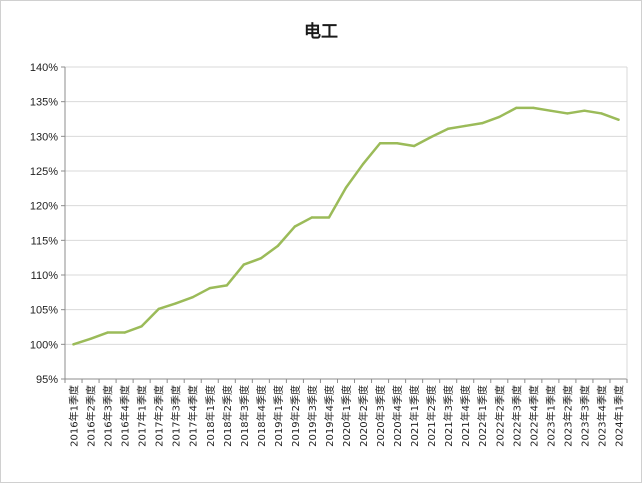 The image size is (642, 483). What do you see at coordinates (244, 416) in the screenshot?
I see `x-tick-label: 2018年3季度` at bounding box center [244, 416].